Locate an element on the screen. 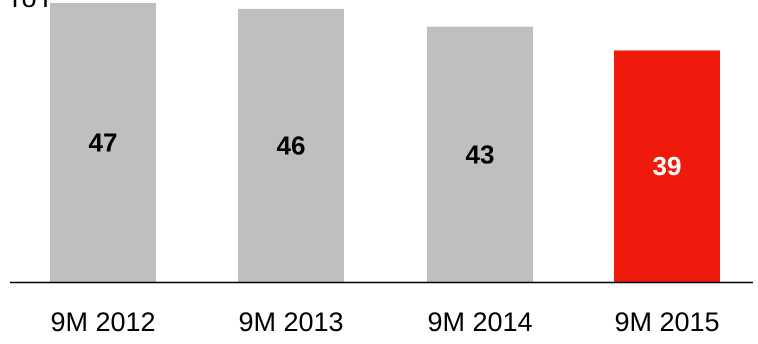 This screenshot has width=758, height=344. bar-9m-2014 is located at coordinates (480, 154).